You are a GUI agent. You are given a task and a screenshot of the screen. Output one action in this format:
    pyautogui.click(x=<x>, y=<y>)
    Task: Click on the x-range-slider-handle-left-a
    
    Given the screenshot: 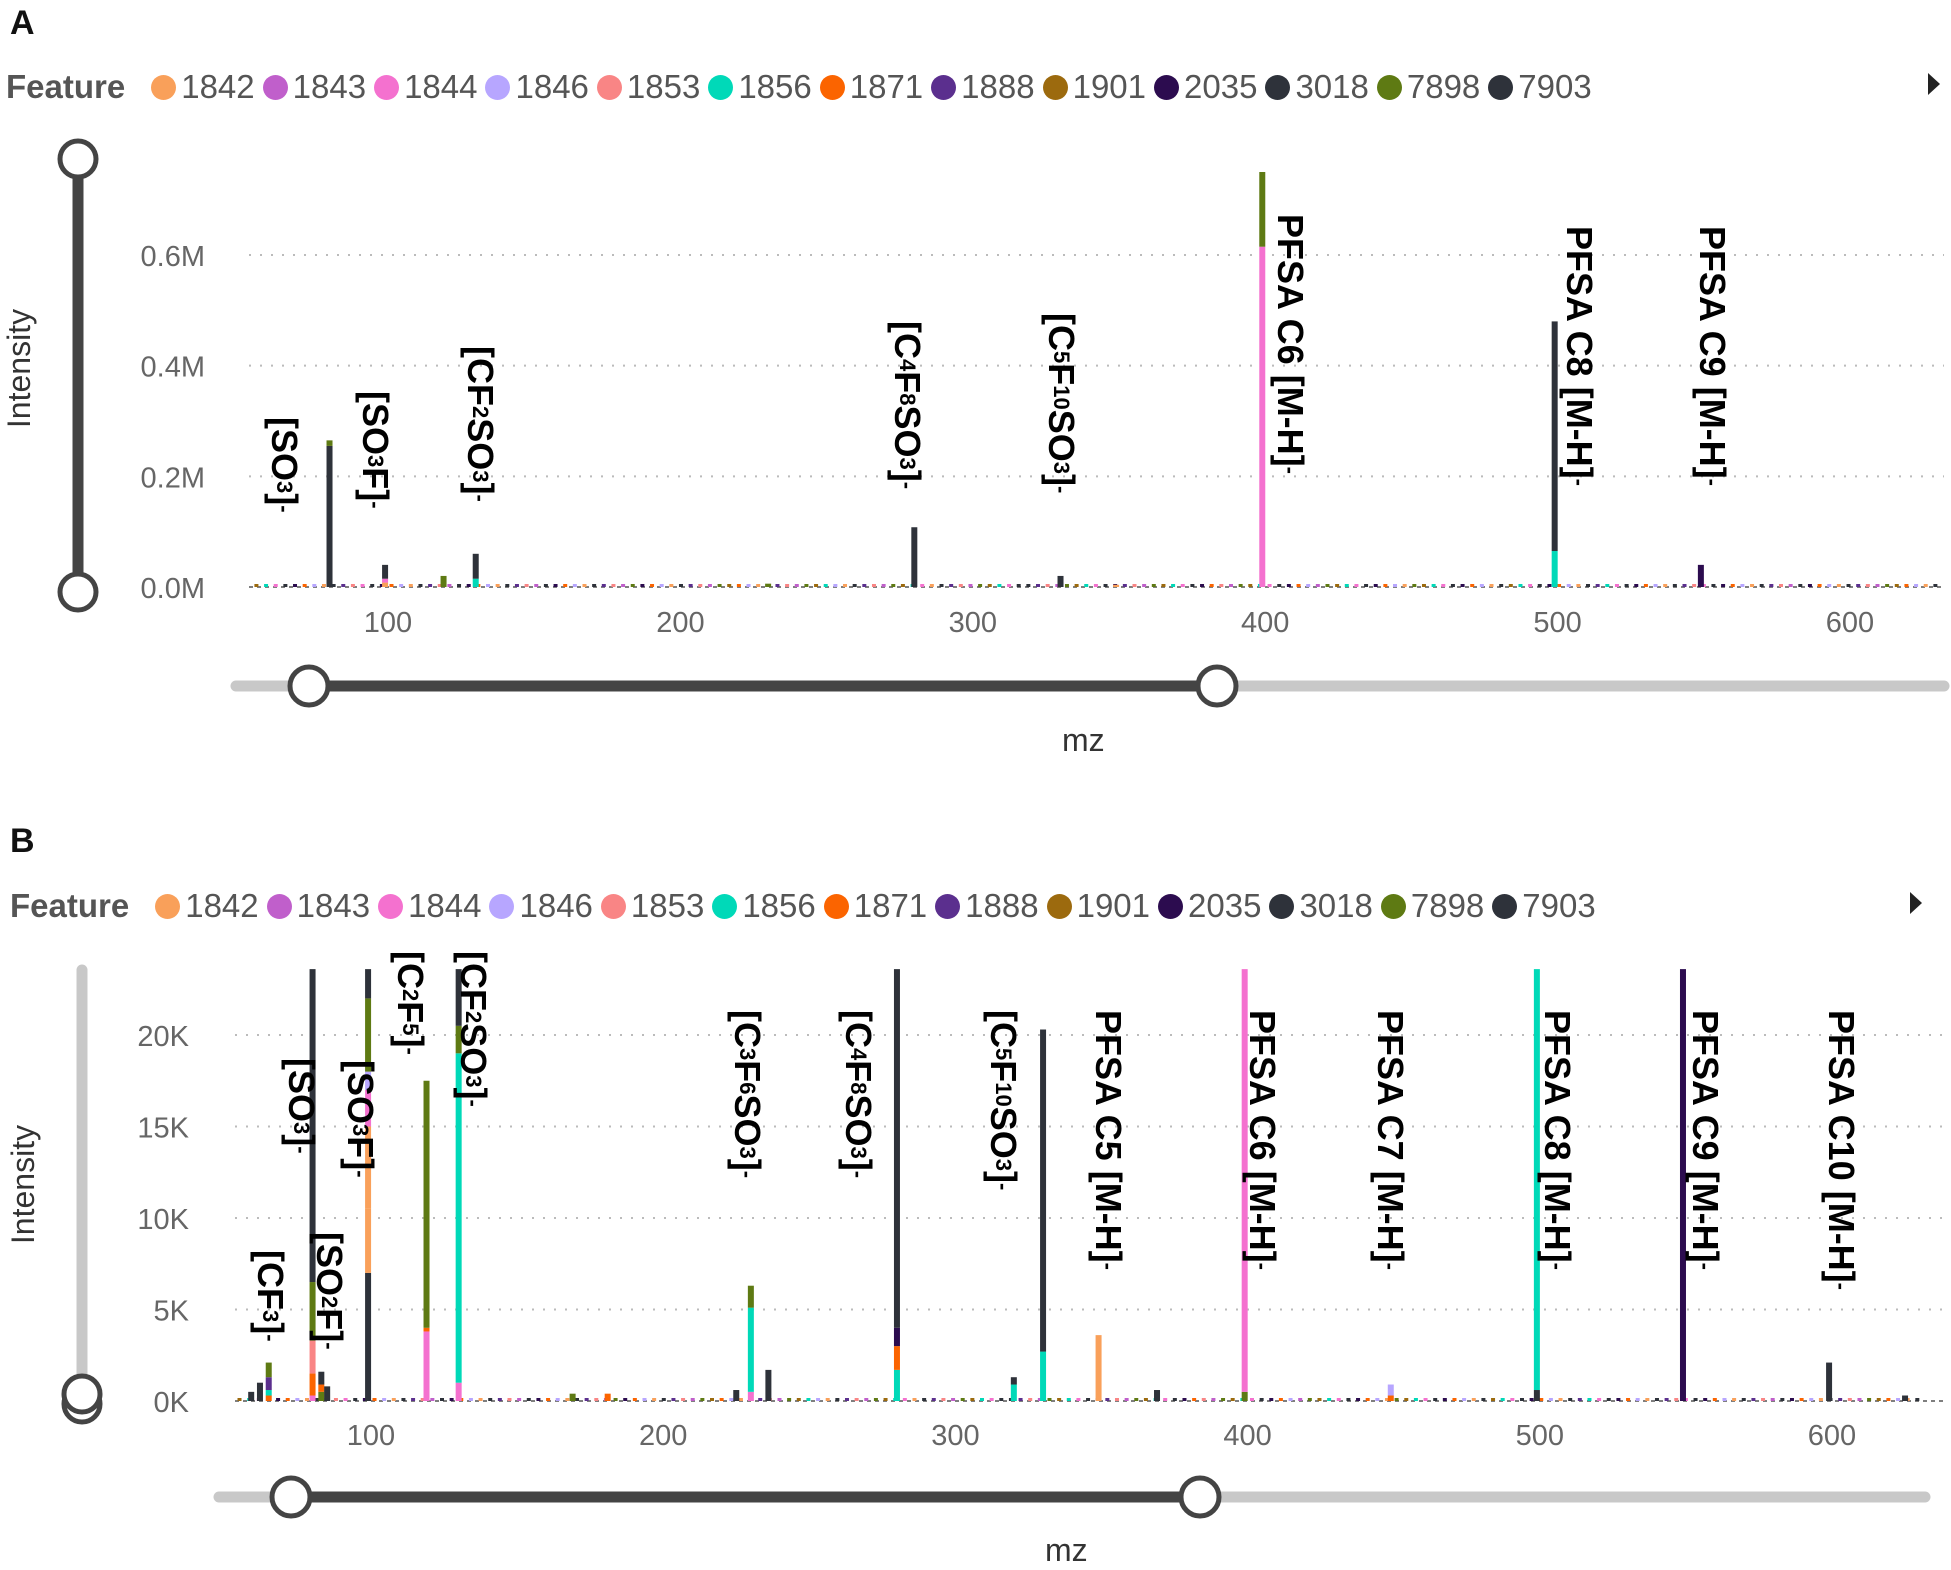 What is the action you would take?
    pyautogui.click(x=309, y=686)
    